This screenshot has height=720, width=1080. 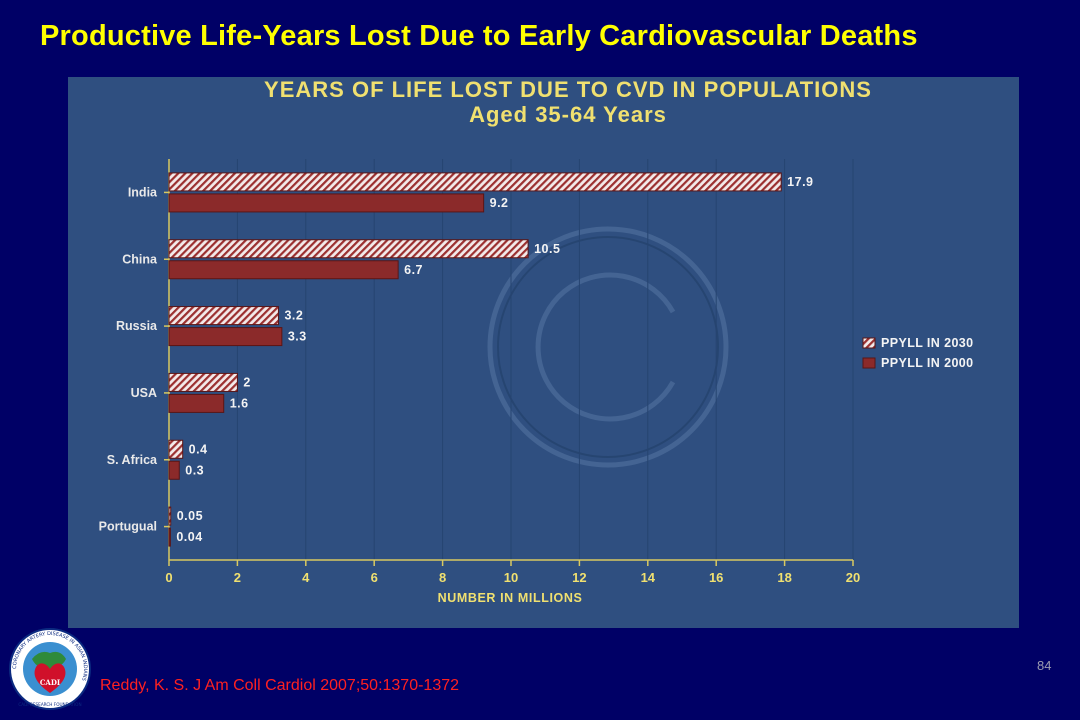 What do you see at coordinates (853, 577) in the screenshot?
I see `x-tick-label: 20` at bounding box center [853, 577].